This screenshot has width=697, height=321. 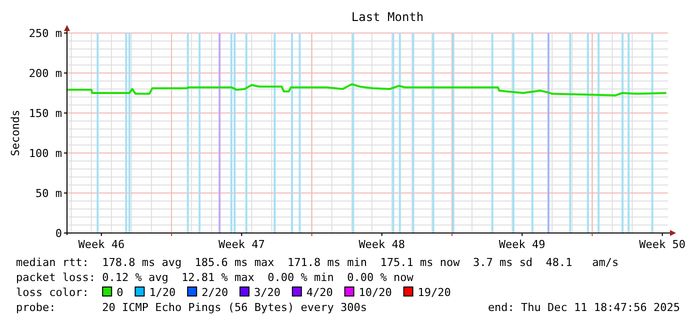 What do you see at coordinates (367, 89) in the screenshot?
I see `line-series` at bounding box center [367, 89].